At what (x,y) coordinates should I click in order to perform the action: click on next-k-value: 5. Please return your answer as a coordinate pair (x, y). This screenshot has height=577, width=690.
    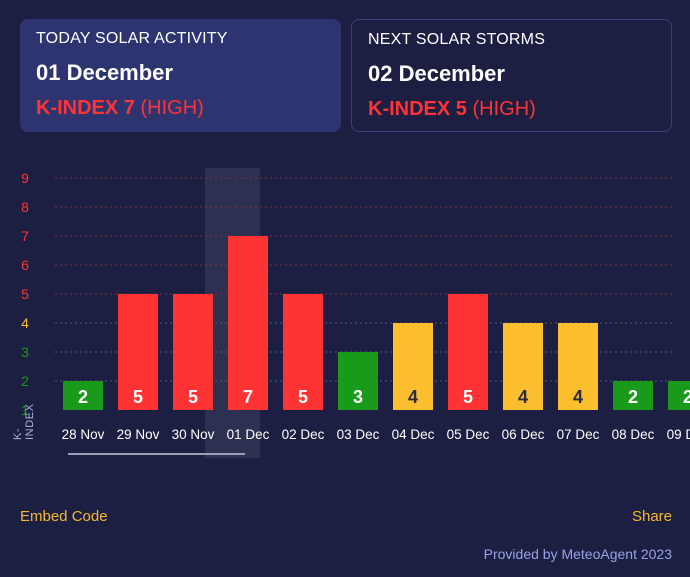
    Looking at the image, I should click on (461, 109).